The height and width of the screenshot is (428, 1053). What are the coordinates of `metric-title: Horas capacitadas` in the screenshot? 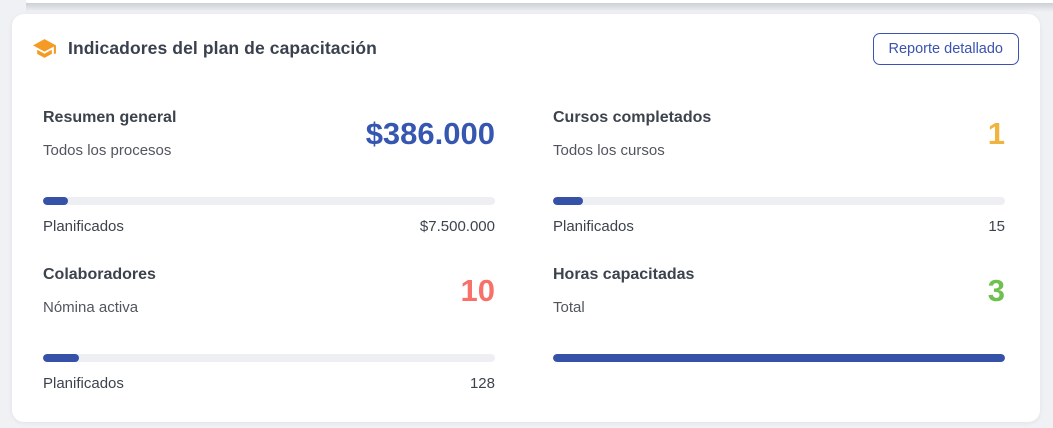 It's located at (624, 274).